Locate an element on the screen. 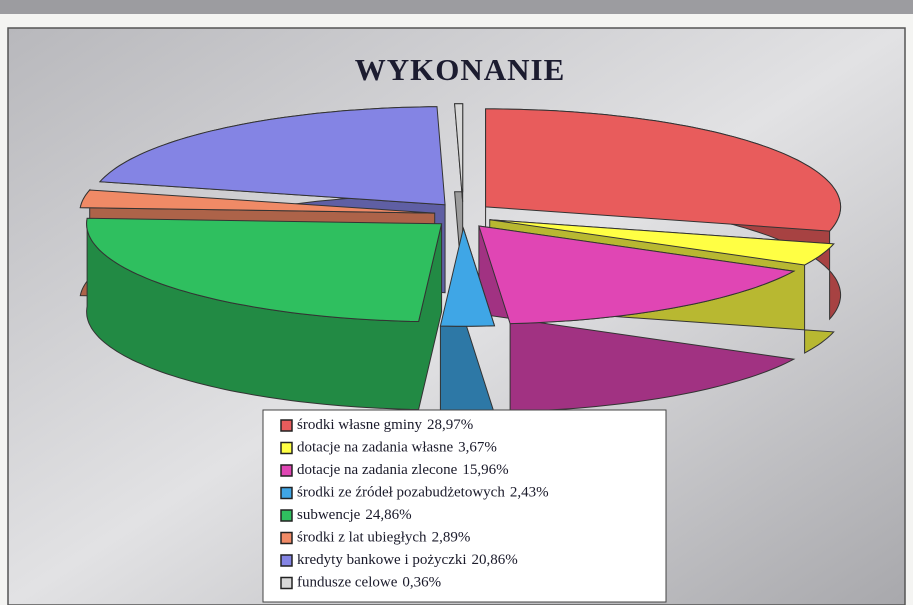 The width and height of the screenshot is (913, 605). legend-value: 15,96% is located at coordinates (485, 470).